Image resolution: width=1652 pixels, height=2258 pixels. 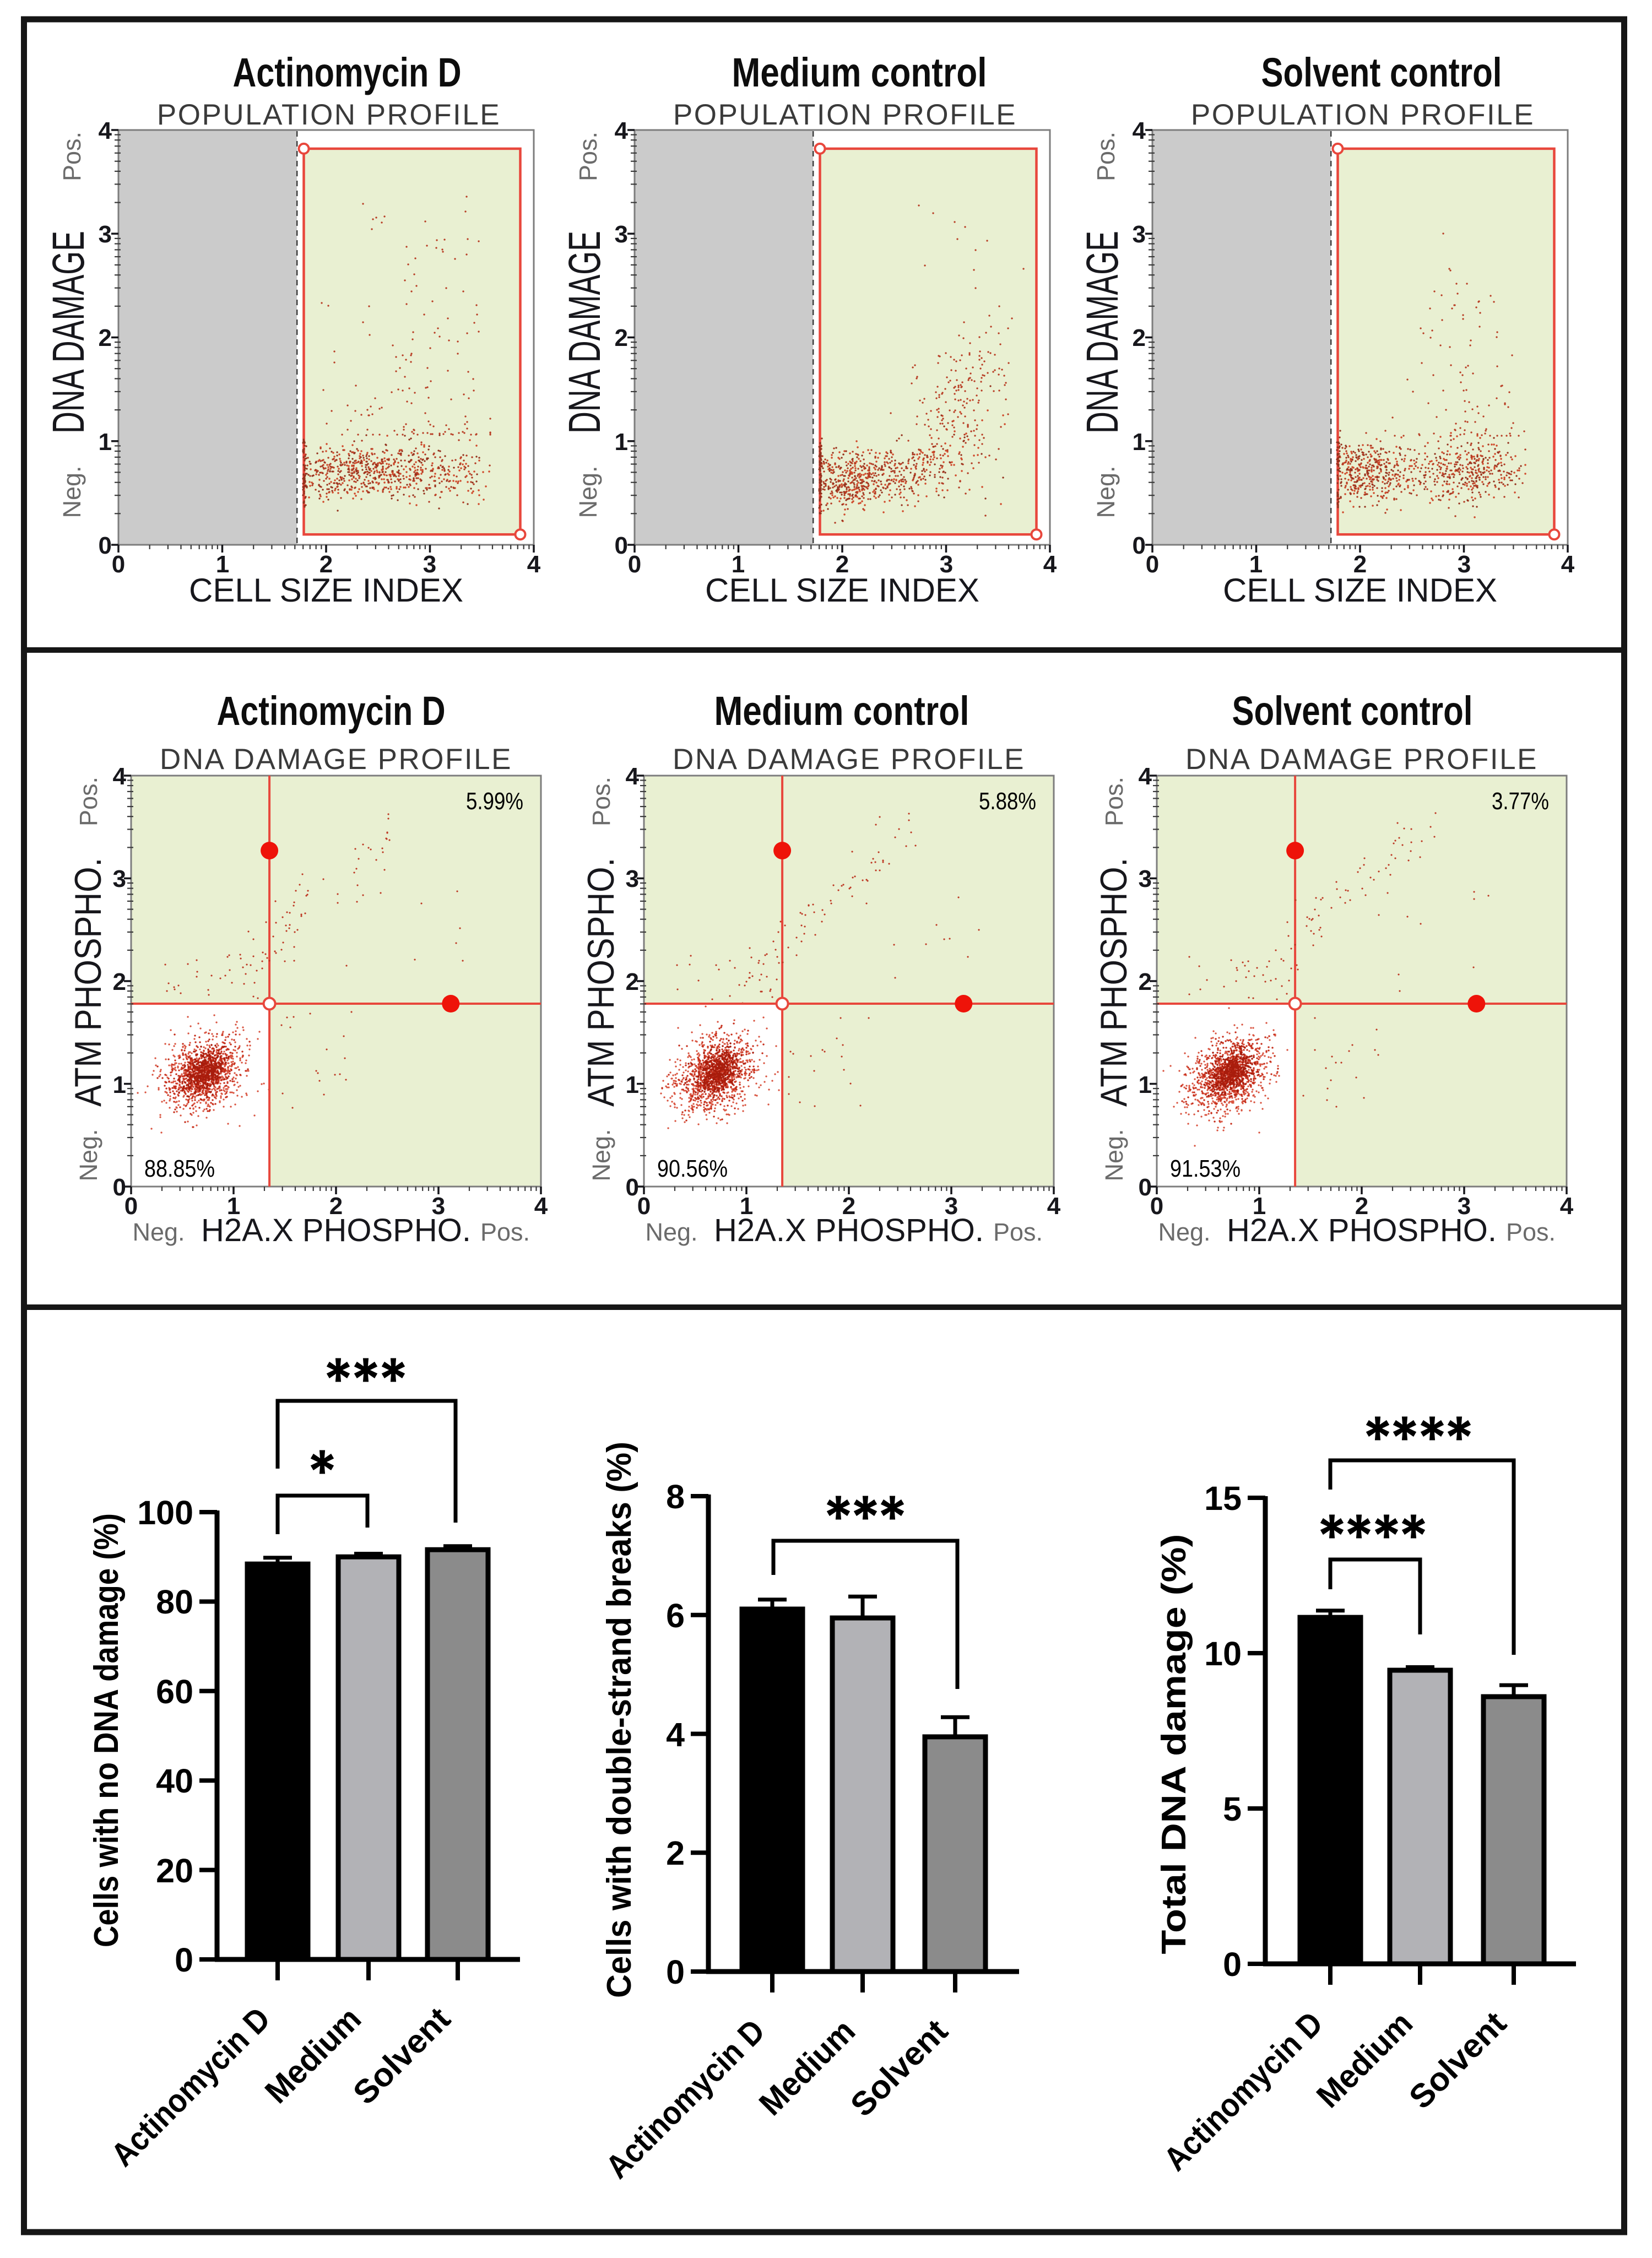 I want to click on svg-text: 20, so click(x=174, y=1871).